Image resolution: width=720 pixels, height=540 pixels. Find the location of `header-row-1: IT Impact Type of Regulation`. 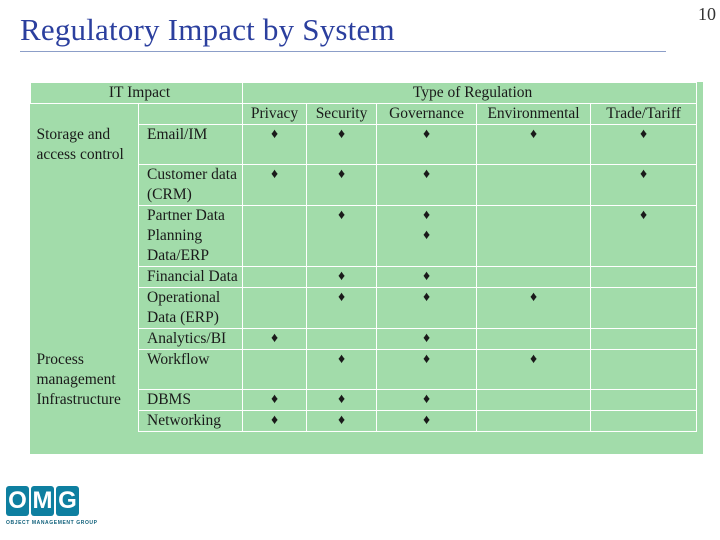

header-row-1: IT Impact Type of Regulation is located at coordinates (363, 93).